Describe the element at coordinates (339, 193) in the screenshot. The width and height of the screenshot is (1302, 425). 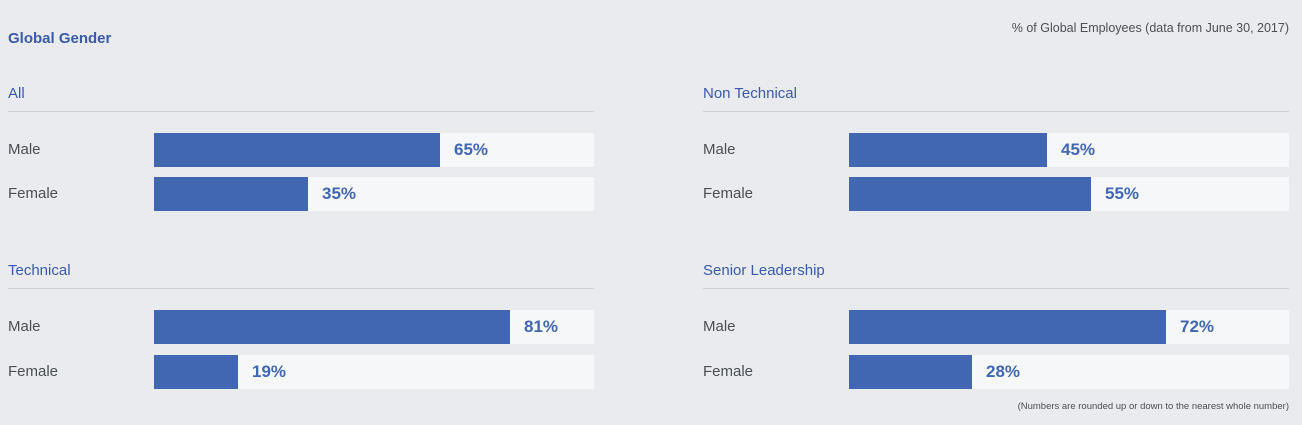
I see `value-label: 35%` at that location.